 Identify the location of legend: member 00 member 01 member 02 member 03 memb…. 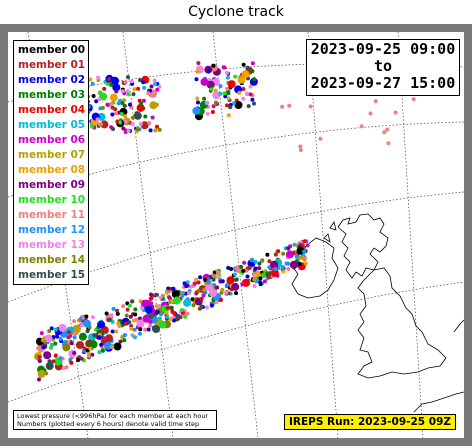
(51, 162).